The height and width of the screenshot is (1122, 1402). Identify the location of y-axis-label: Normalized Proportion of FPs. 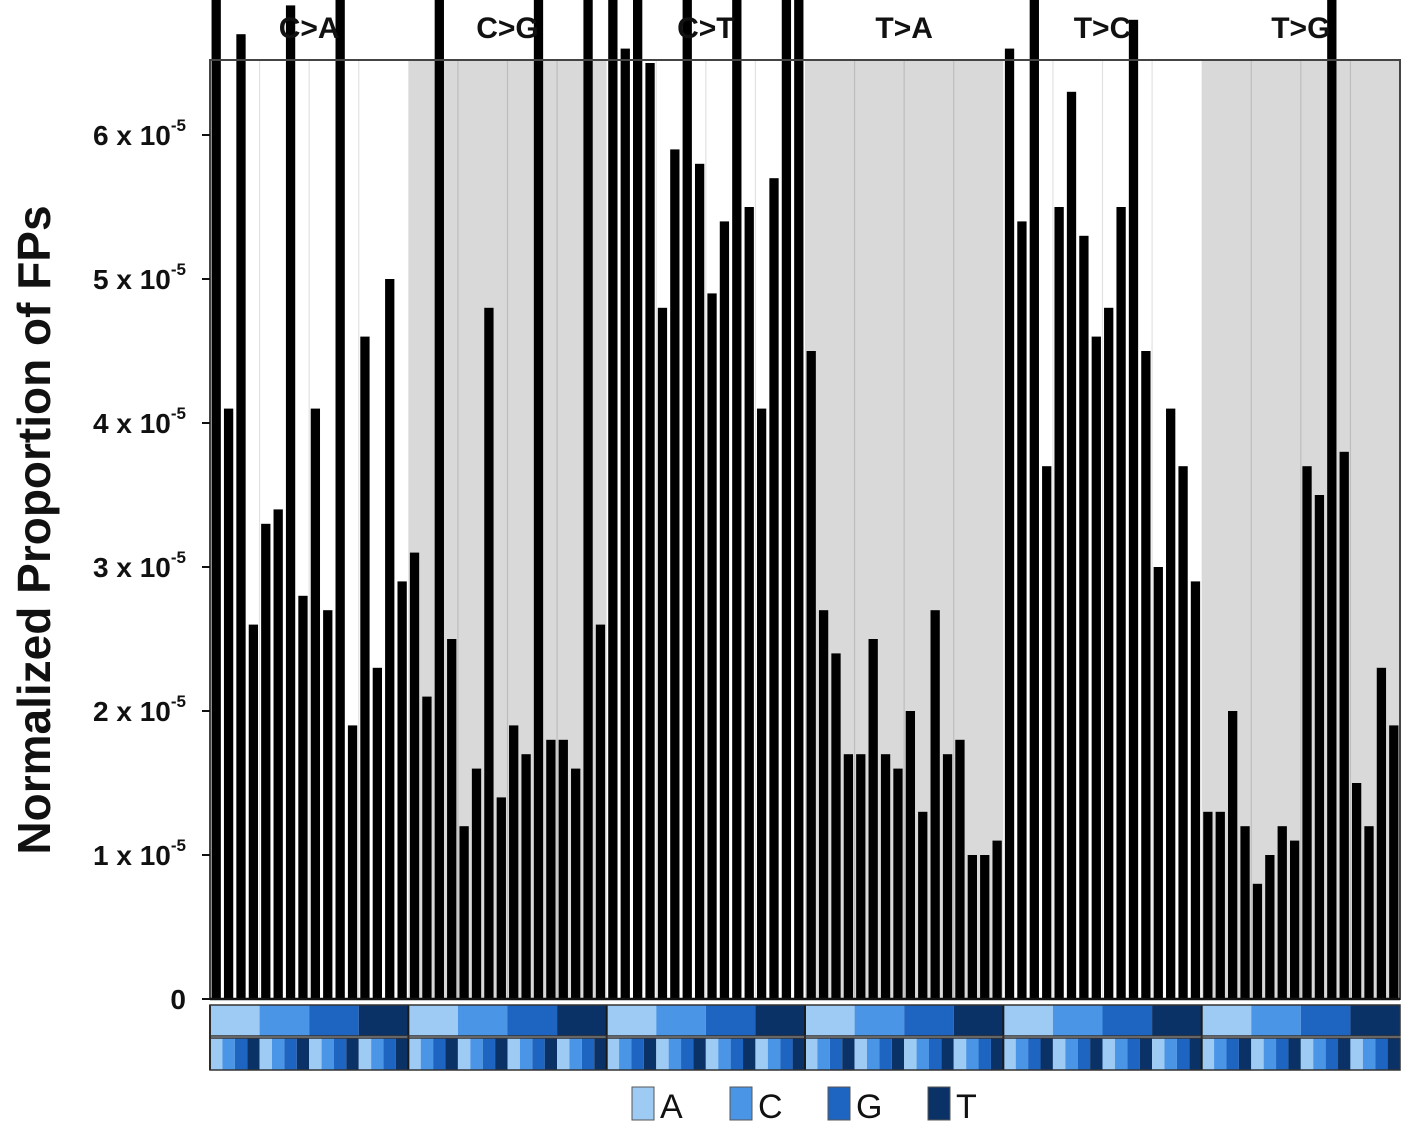
(34, 529).